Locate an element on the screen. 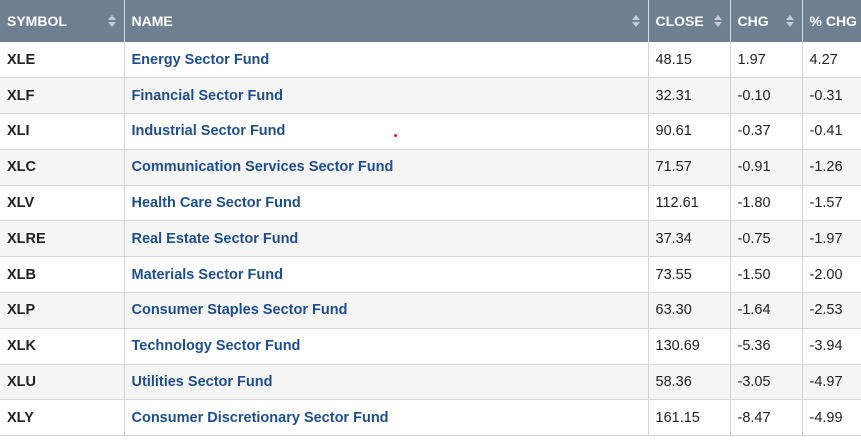 The image size is (861, 444). name-cell: Energy Sector Fund is located at coordinates (386, 60).